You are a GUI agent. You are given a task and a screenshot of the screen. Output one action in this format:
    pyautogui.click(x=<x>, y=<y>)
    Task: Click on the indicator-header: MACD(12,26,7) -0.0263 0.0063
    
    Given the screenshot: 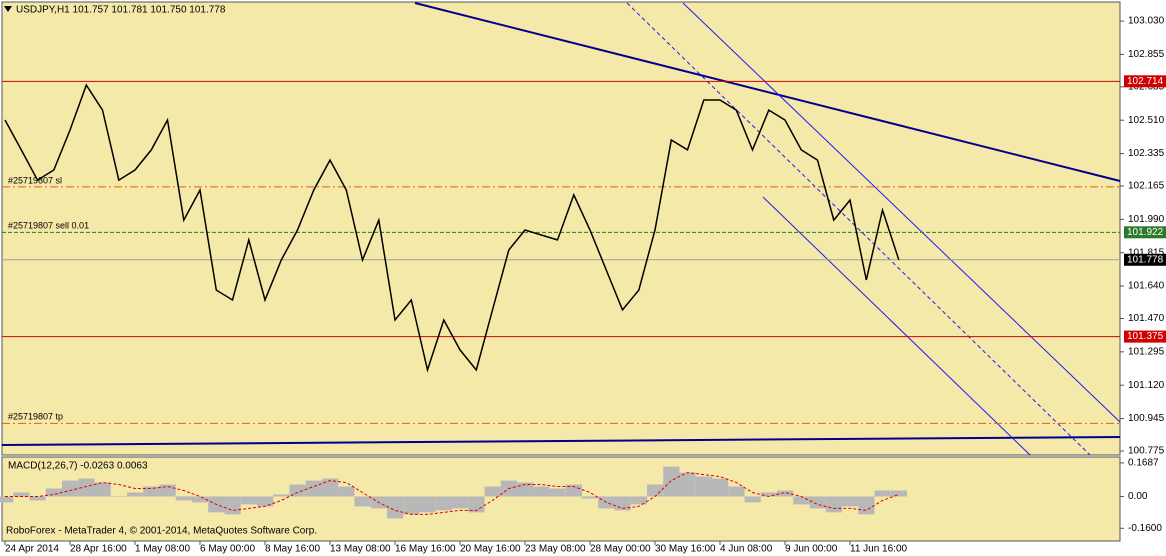 What is the action you would take?
    pyautogui.click(x=78, y=466)
    